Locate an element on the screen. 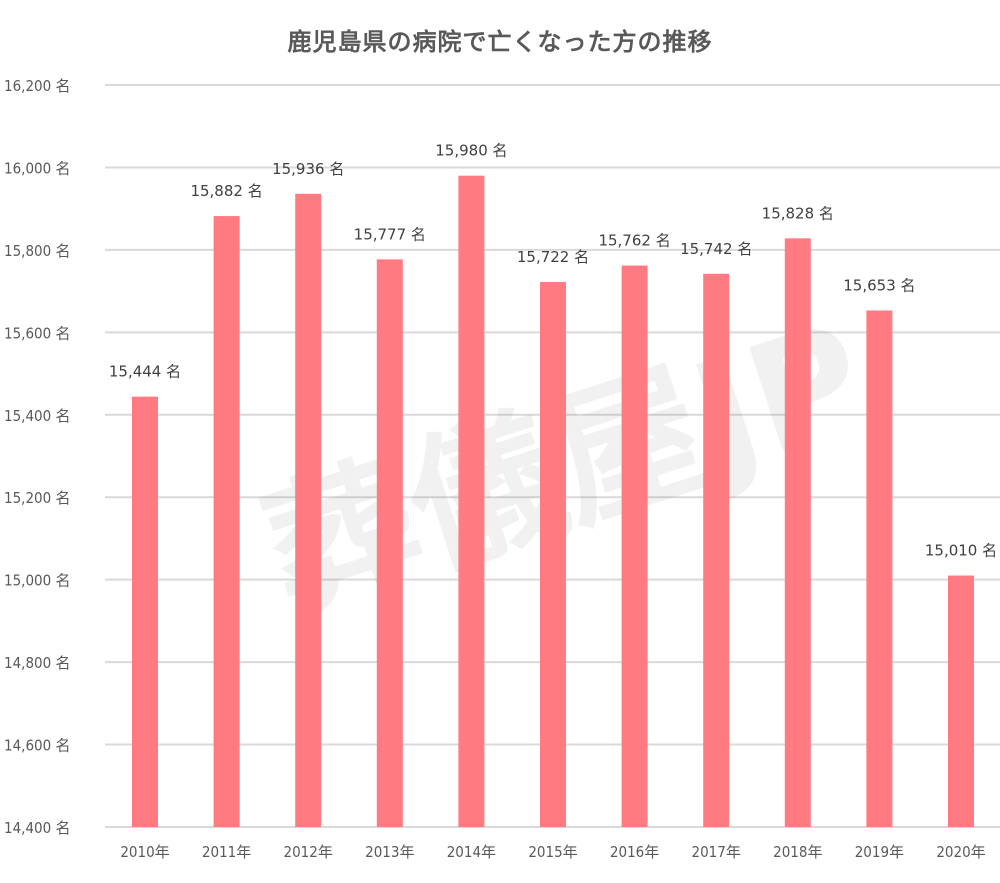 The width and height of the screenshot is (1000, 883). x-tick-label: 2020年 is located at coordinates (960, 852).